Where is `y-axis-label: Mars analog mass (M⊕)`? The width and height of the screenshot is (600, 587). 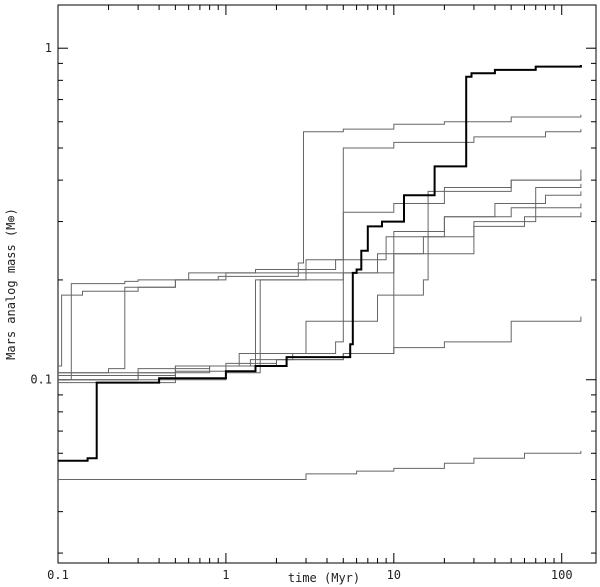
y-axis-label: Mars analog mass (M⊕) is located at coordinates (11, 284).